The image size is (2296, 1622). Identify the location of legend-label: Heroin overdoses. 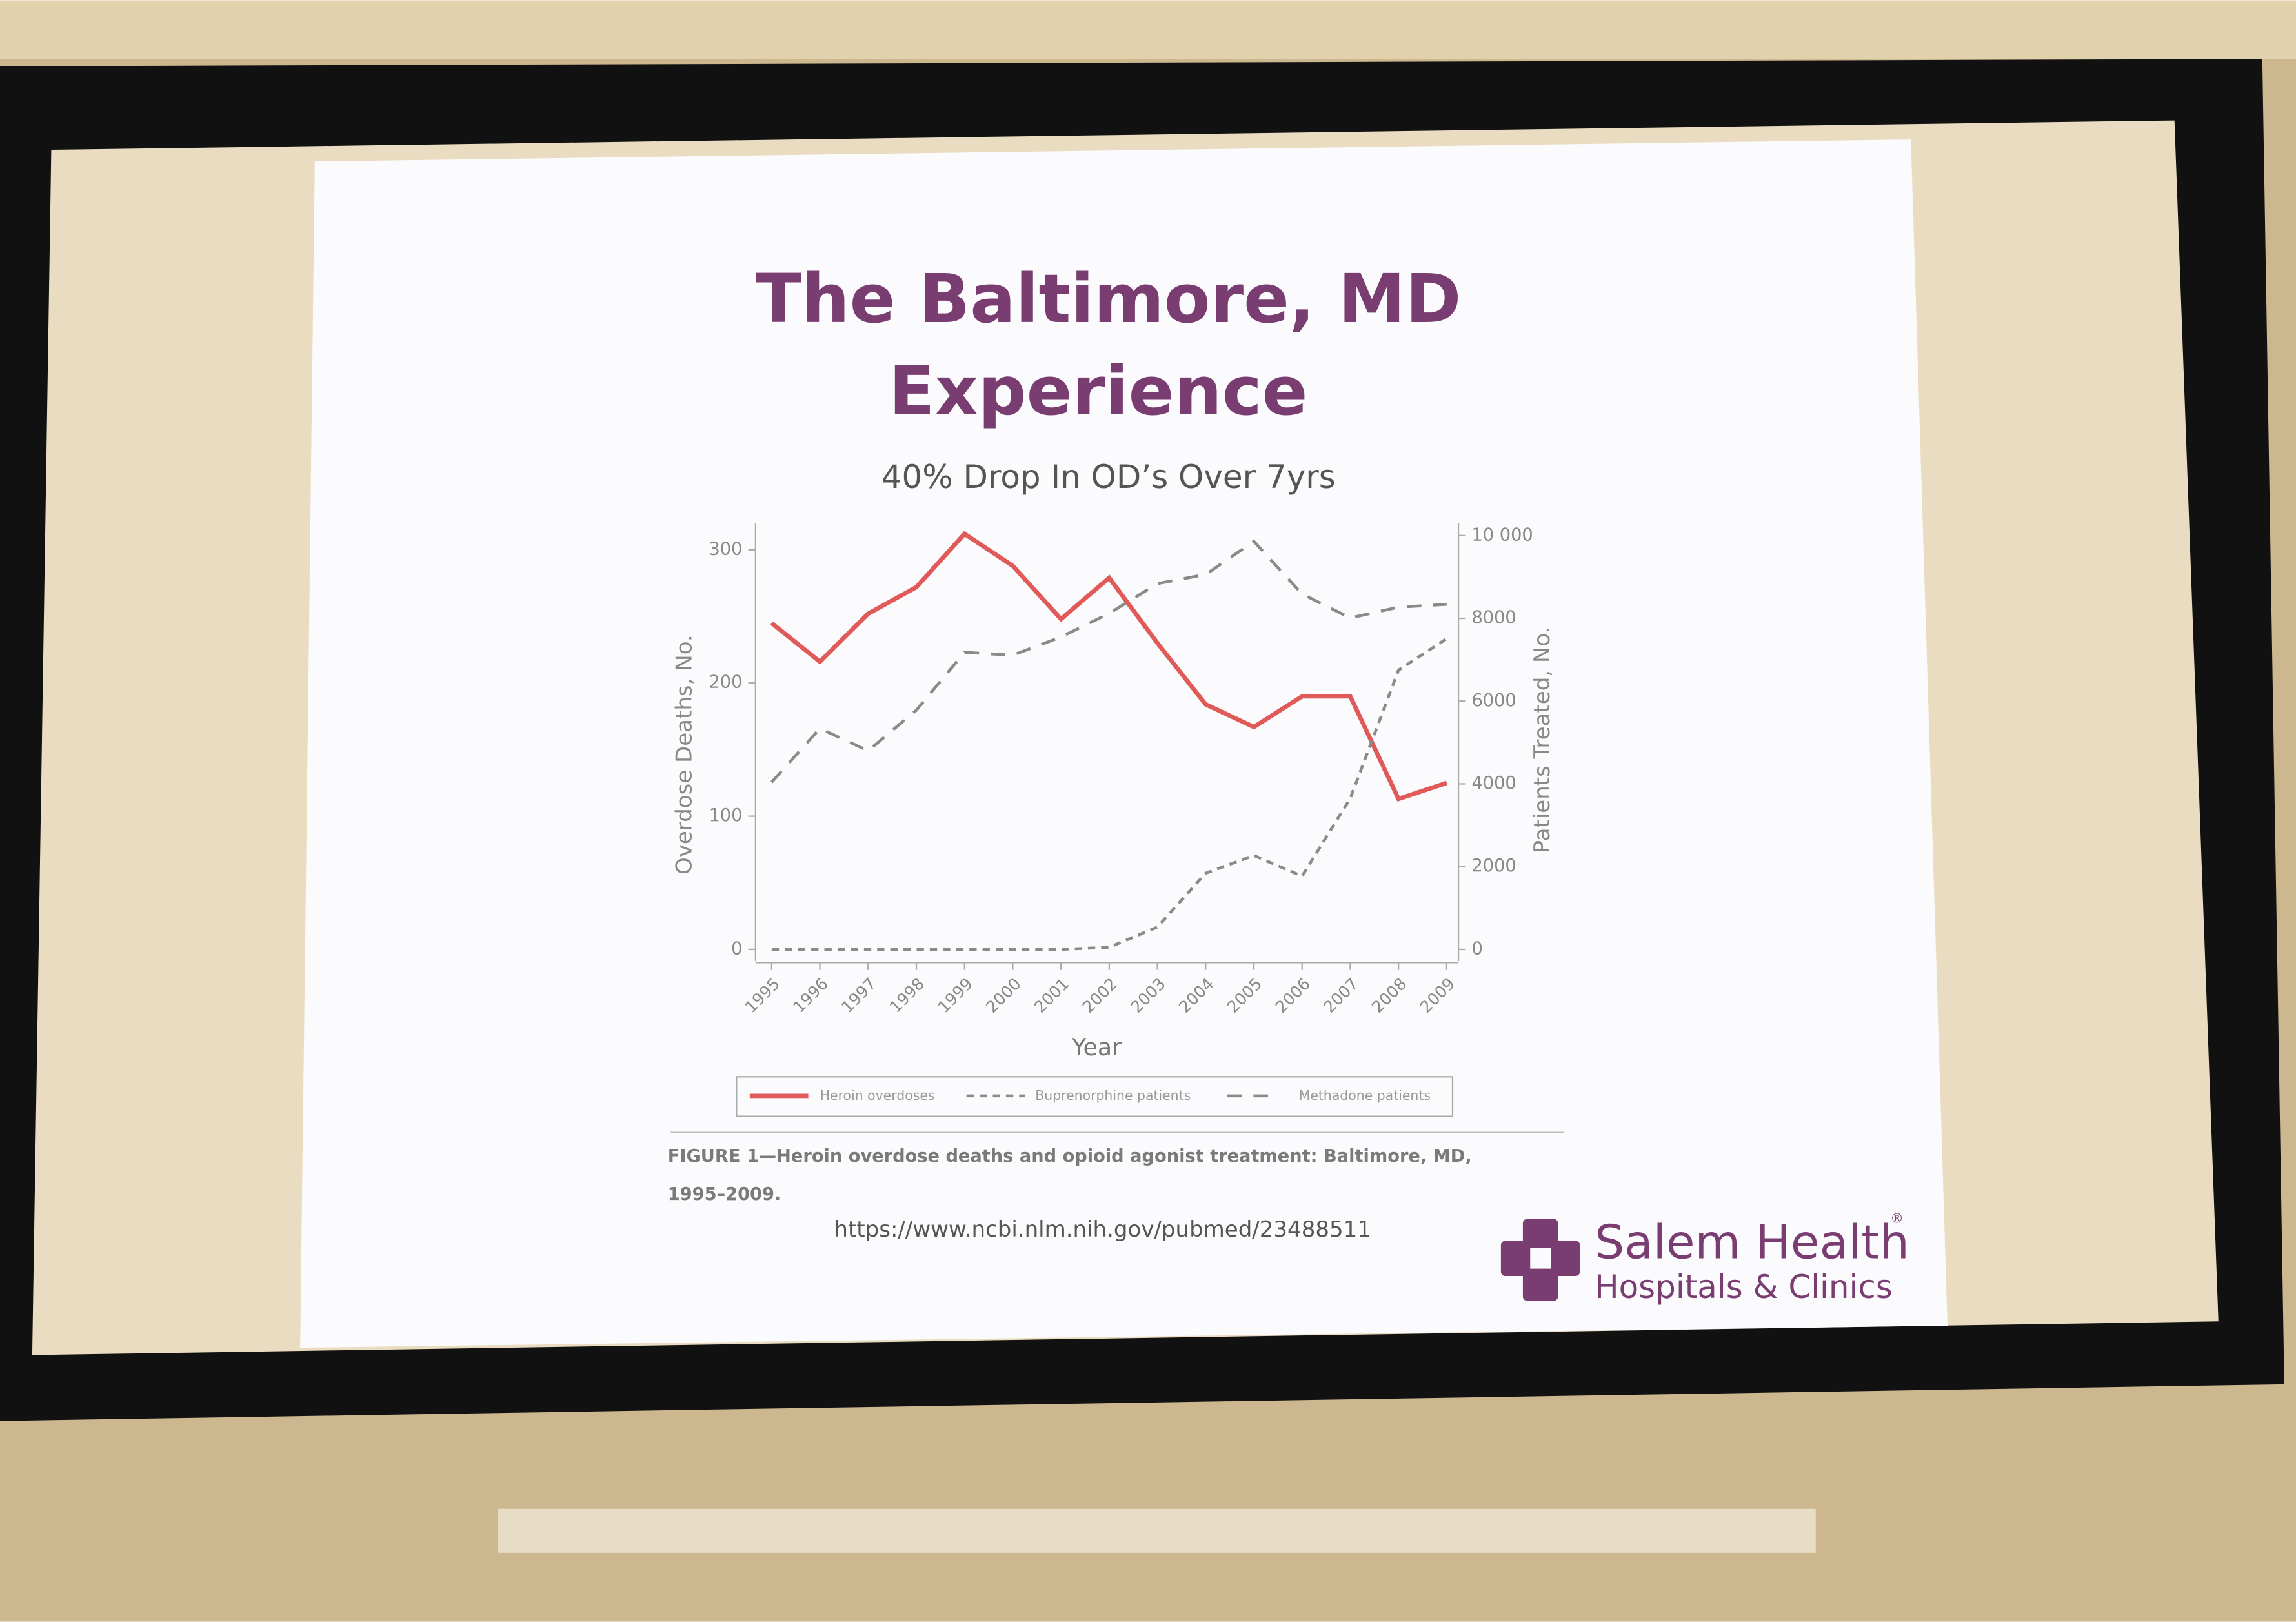
(877, 1095).